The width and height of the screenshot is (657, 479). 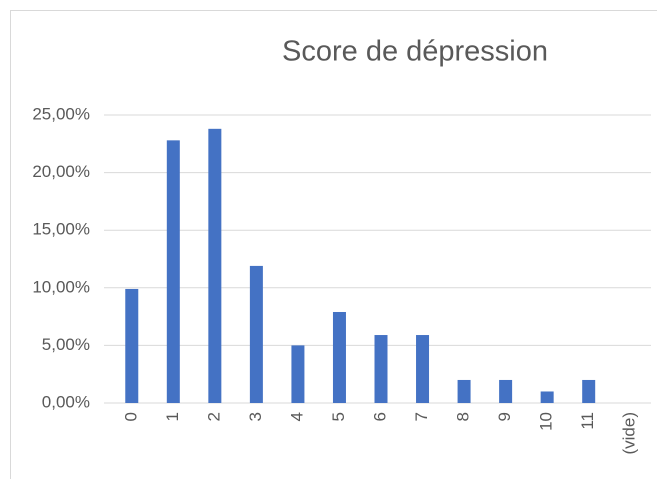 I want to click on y-tick-label: 5,00%, so click(x=66, y=344).